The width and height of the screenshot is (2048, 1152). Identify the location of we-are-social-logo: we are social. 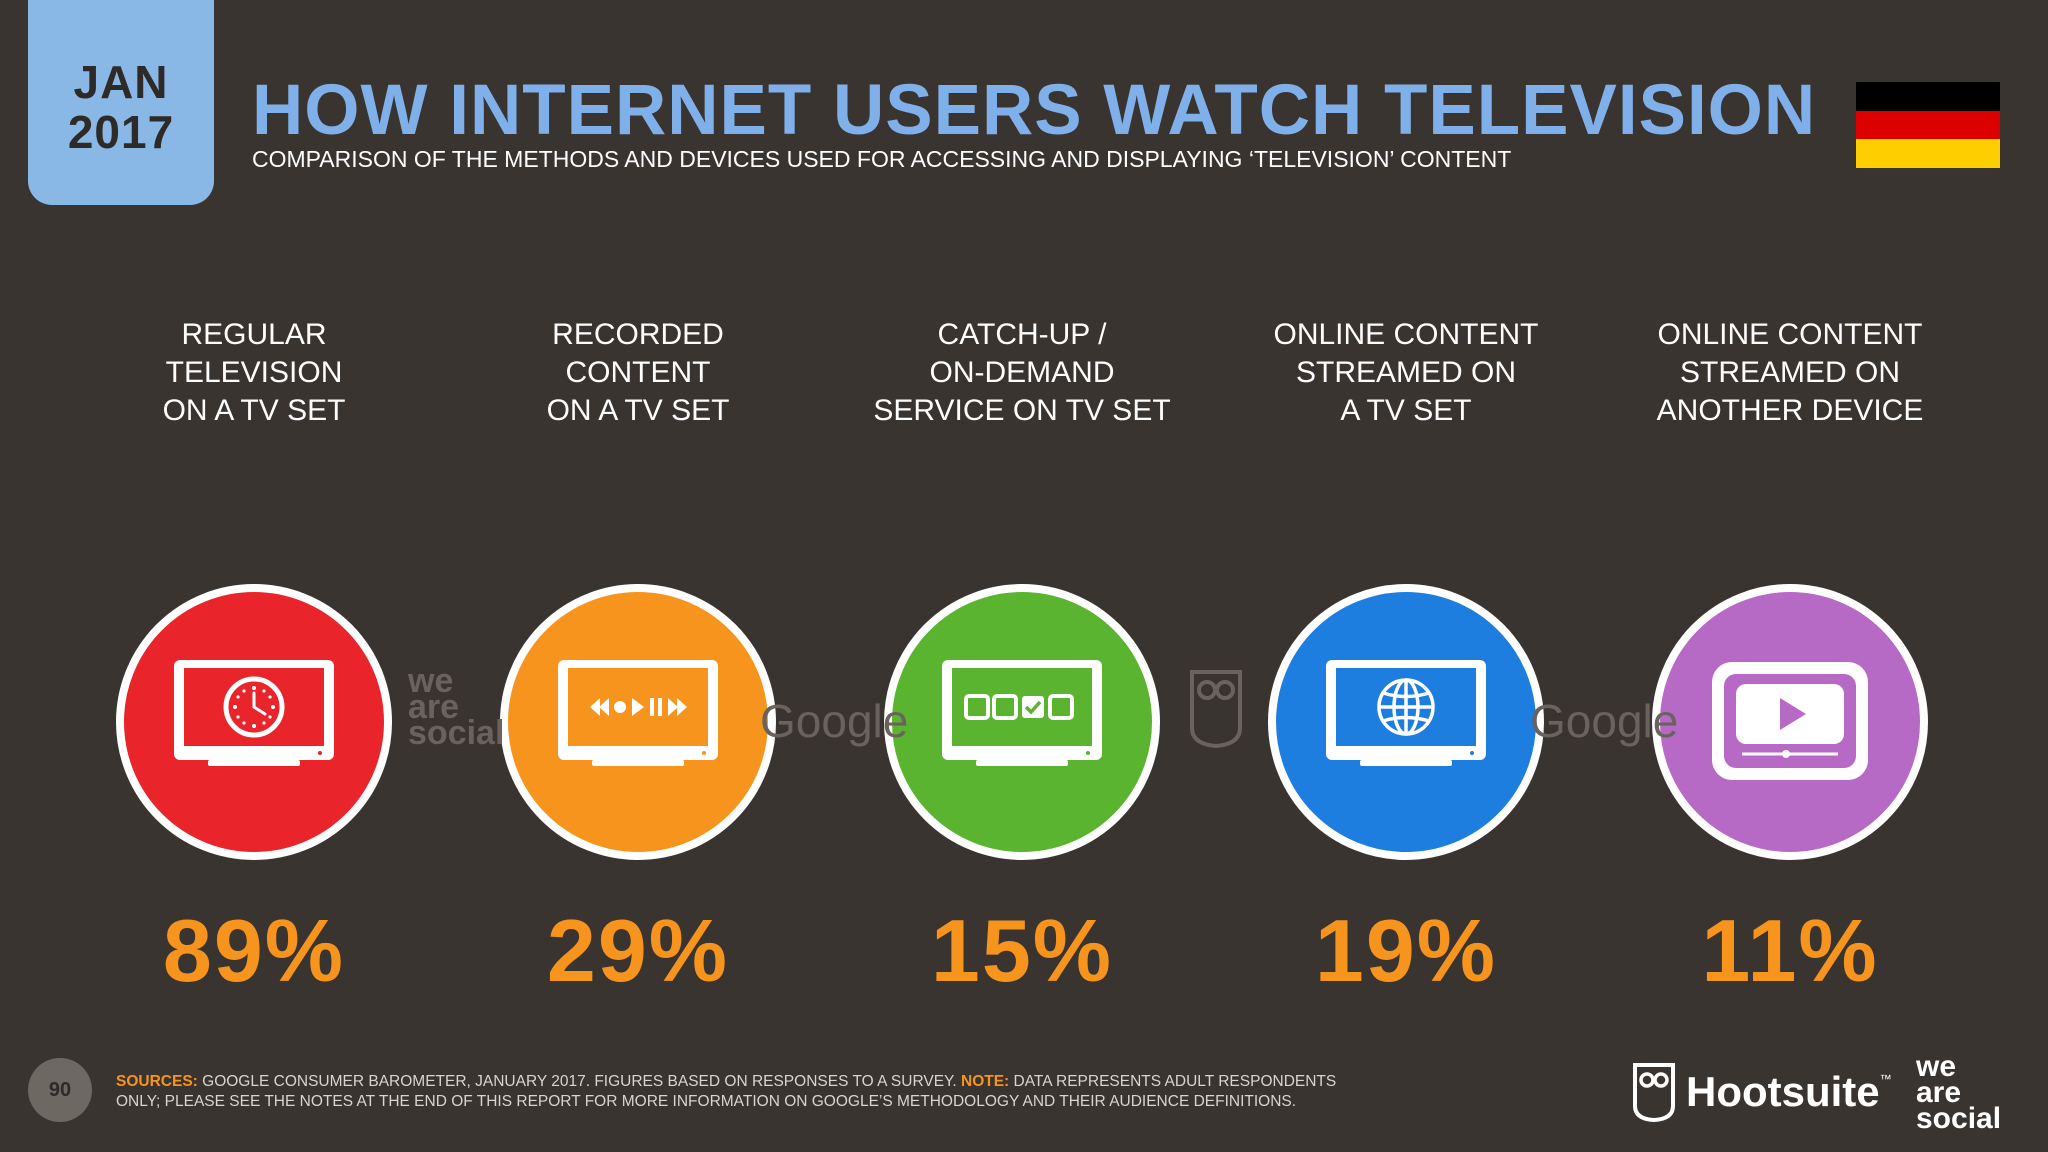
(1959, 1092).